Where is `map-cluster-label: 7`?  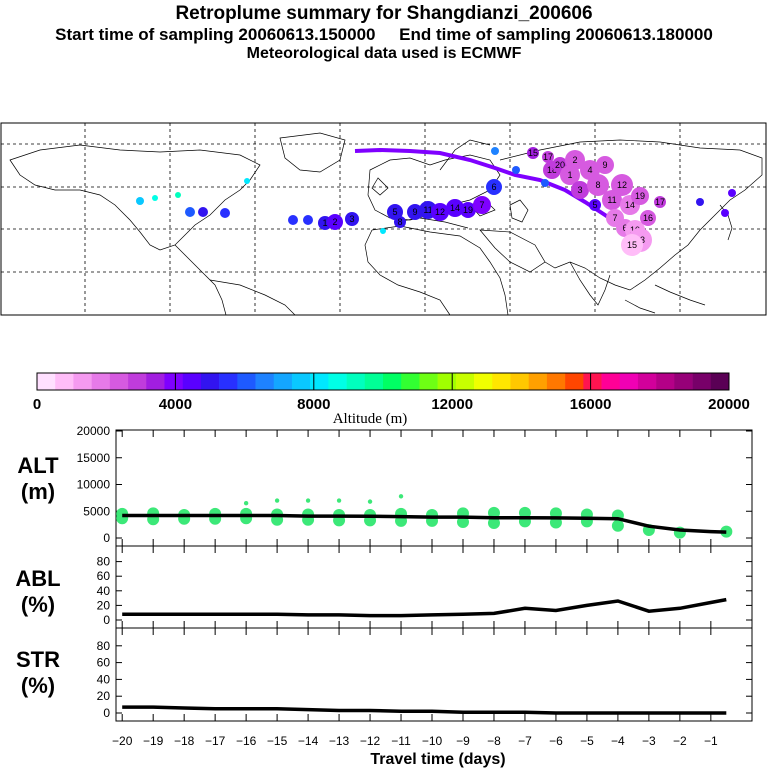 map-cluster-label: 7 is located at coordinates (614, 218).